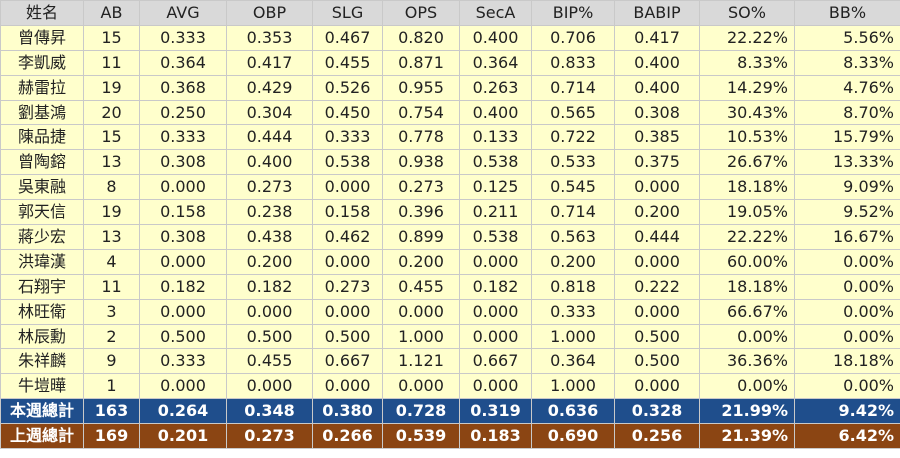  Describe the element at coordinates (42, 112) in the screenshot. I see `player-name-cell: 劉基鴻` at that location.